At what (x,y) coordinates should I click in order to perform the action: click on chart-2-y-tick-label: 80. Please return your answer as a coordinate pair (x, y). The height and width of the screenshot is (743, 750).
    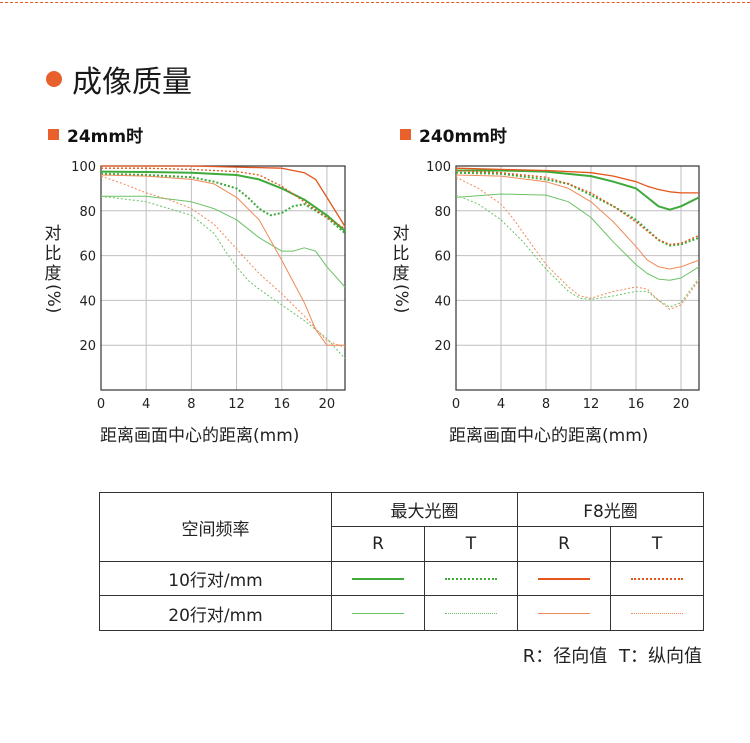
    Looking at the image, I should click on (442, 212).